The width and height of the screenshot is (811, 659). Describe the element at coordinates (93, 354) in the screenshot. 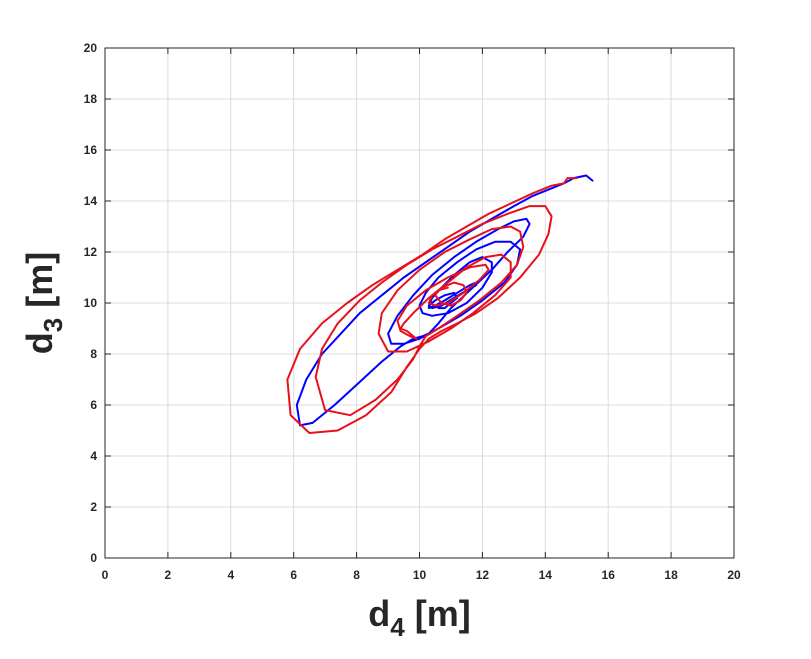

I see `y-tick-label: 8` at that location.